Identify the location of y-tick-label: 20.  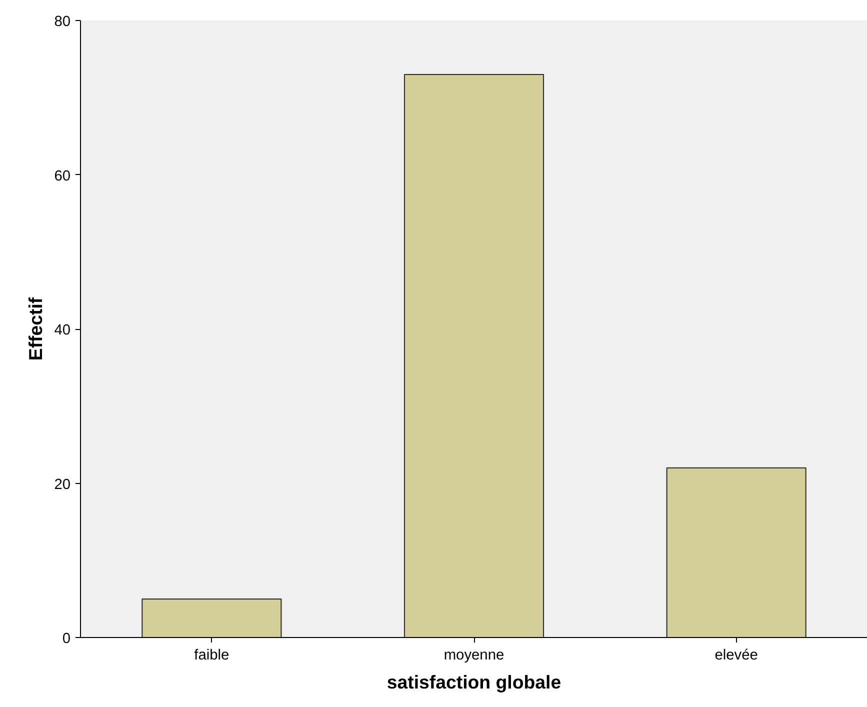
(62, 484).